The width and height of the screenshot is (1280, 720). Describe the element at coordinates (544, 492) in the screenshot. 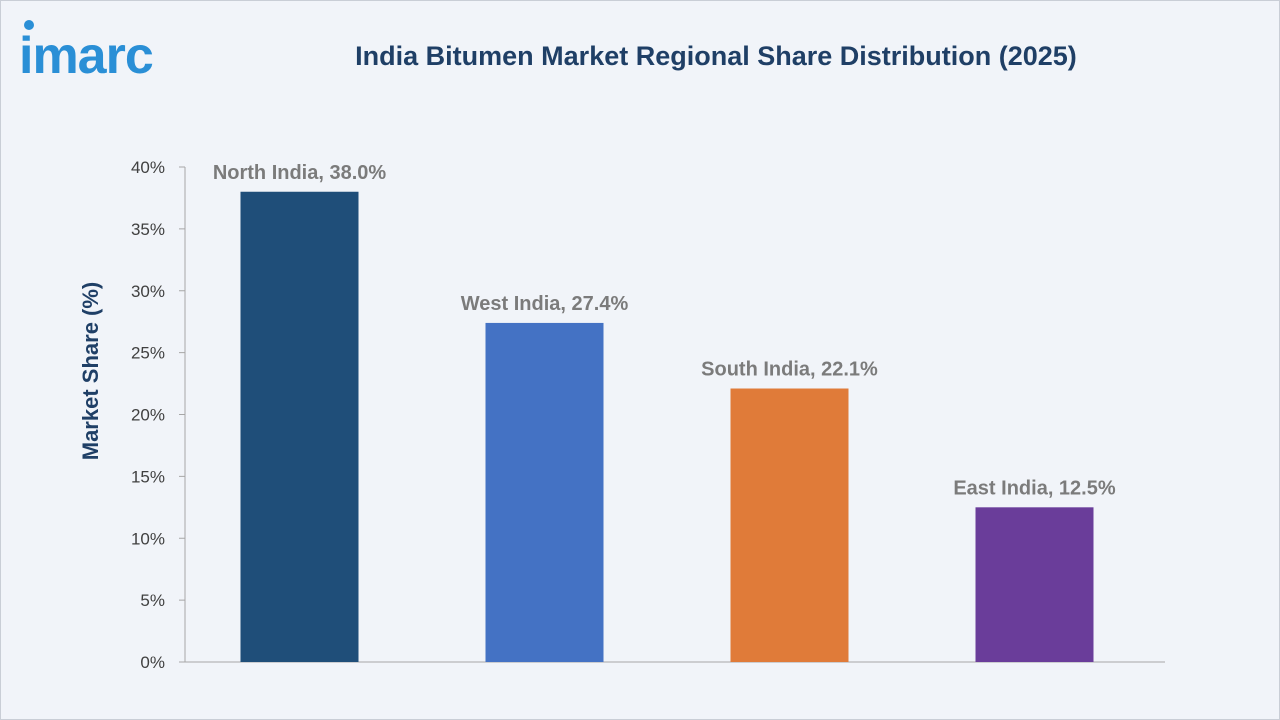

I see `bar-west-india` at that location.